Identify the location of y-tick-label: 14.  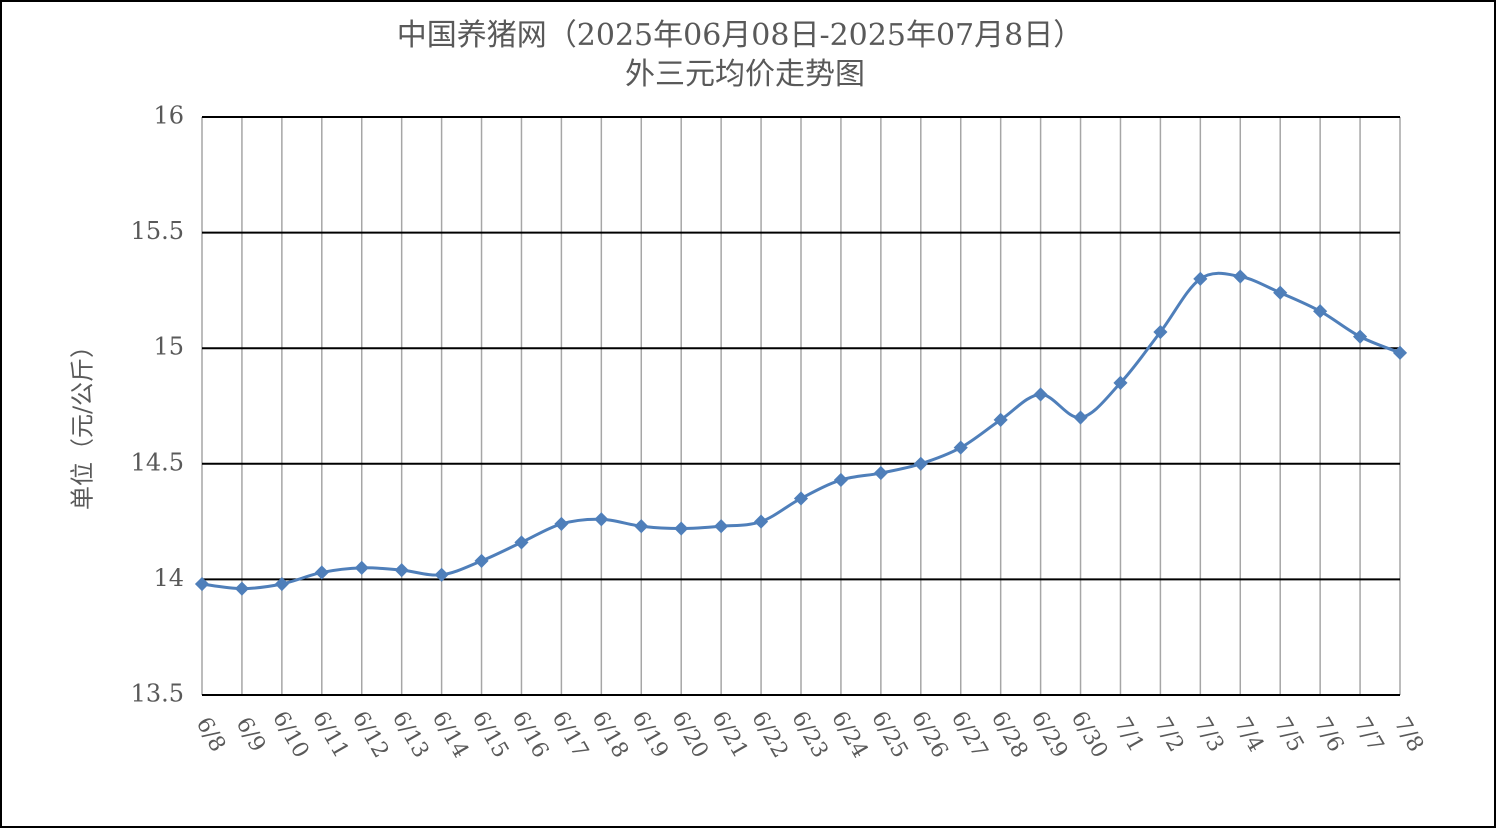
(168, 578).